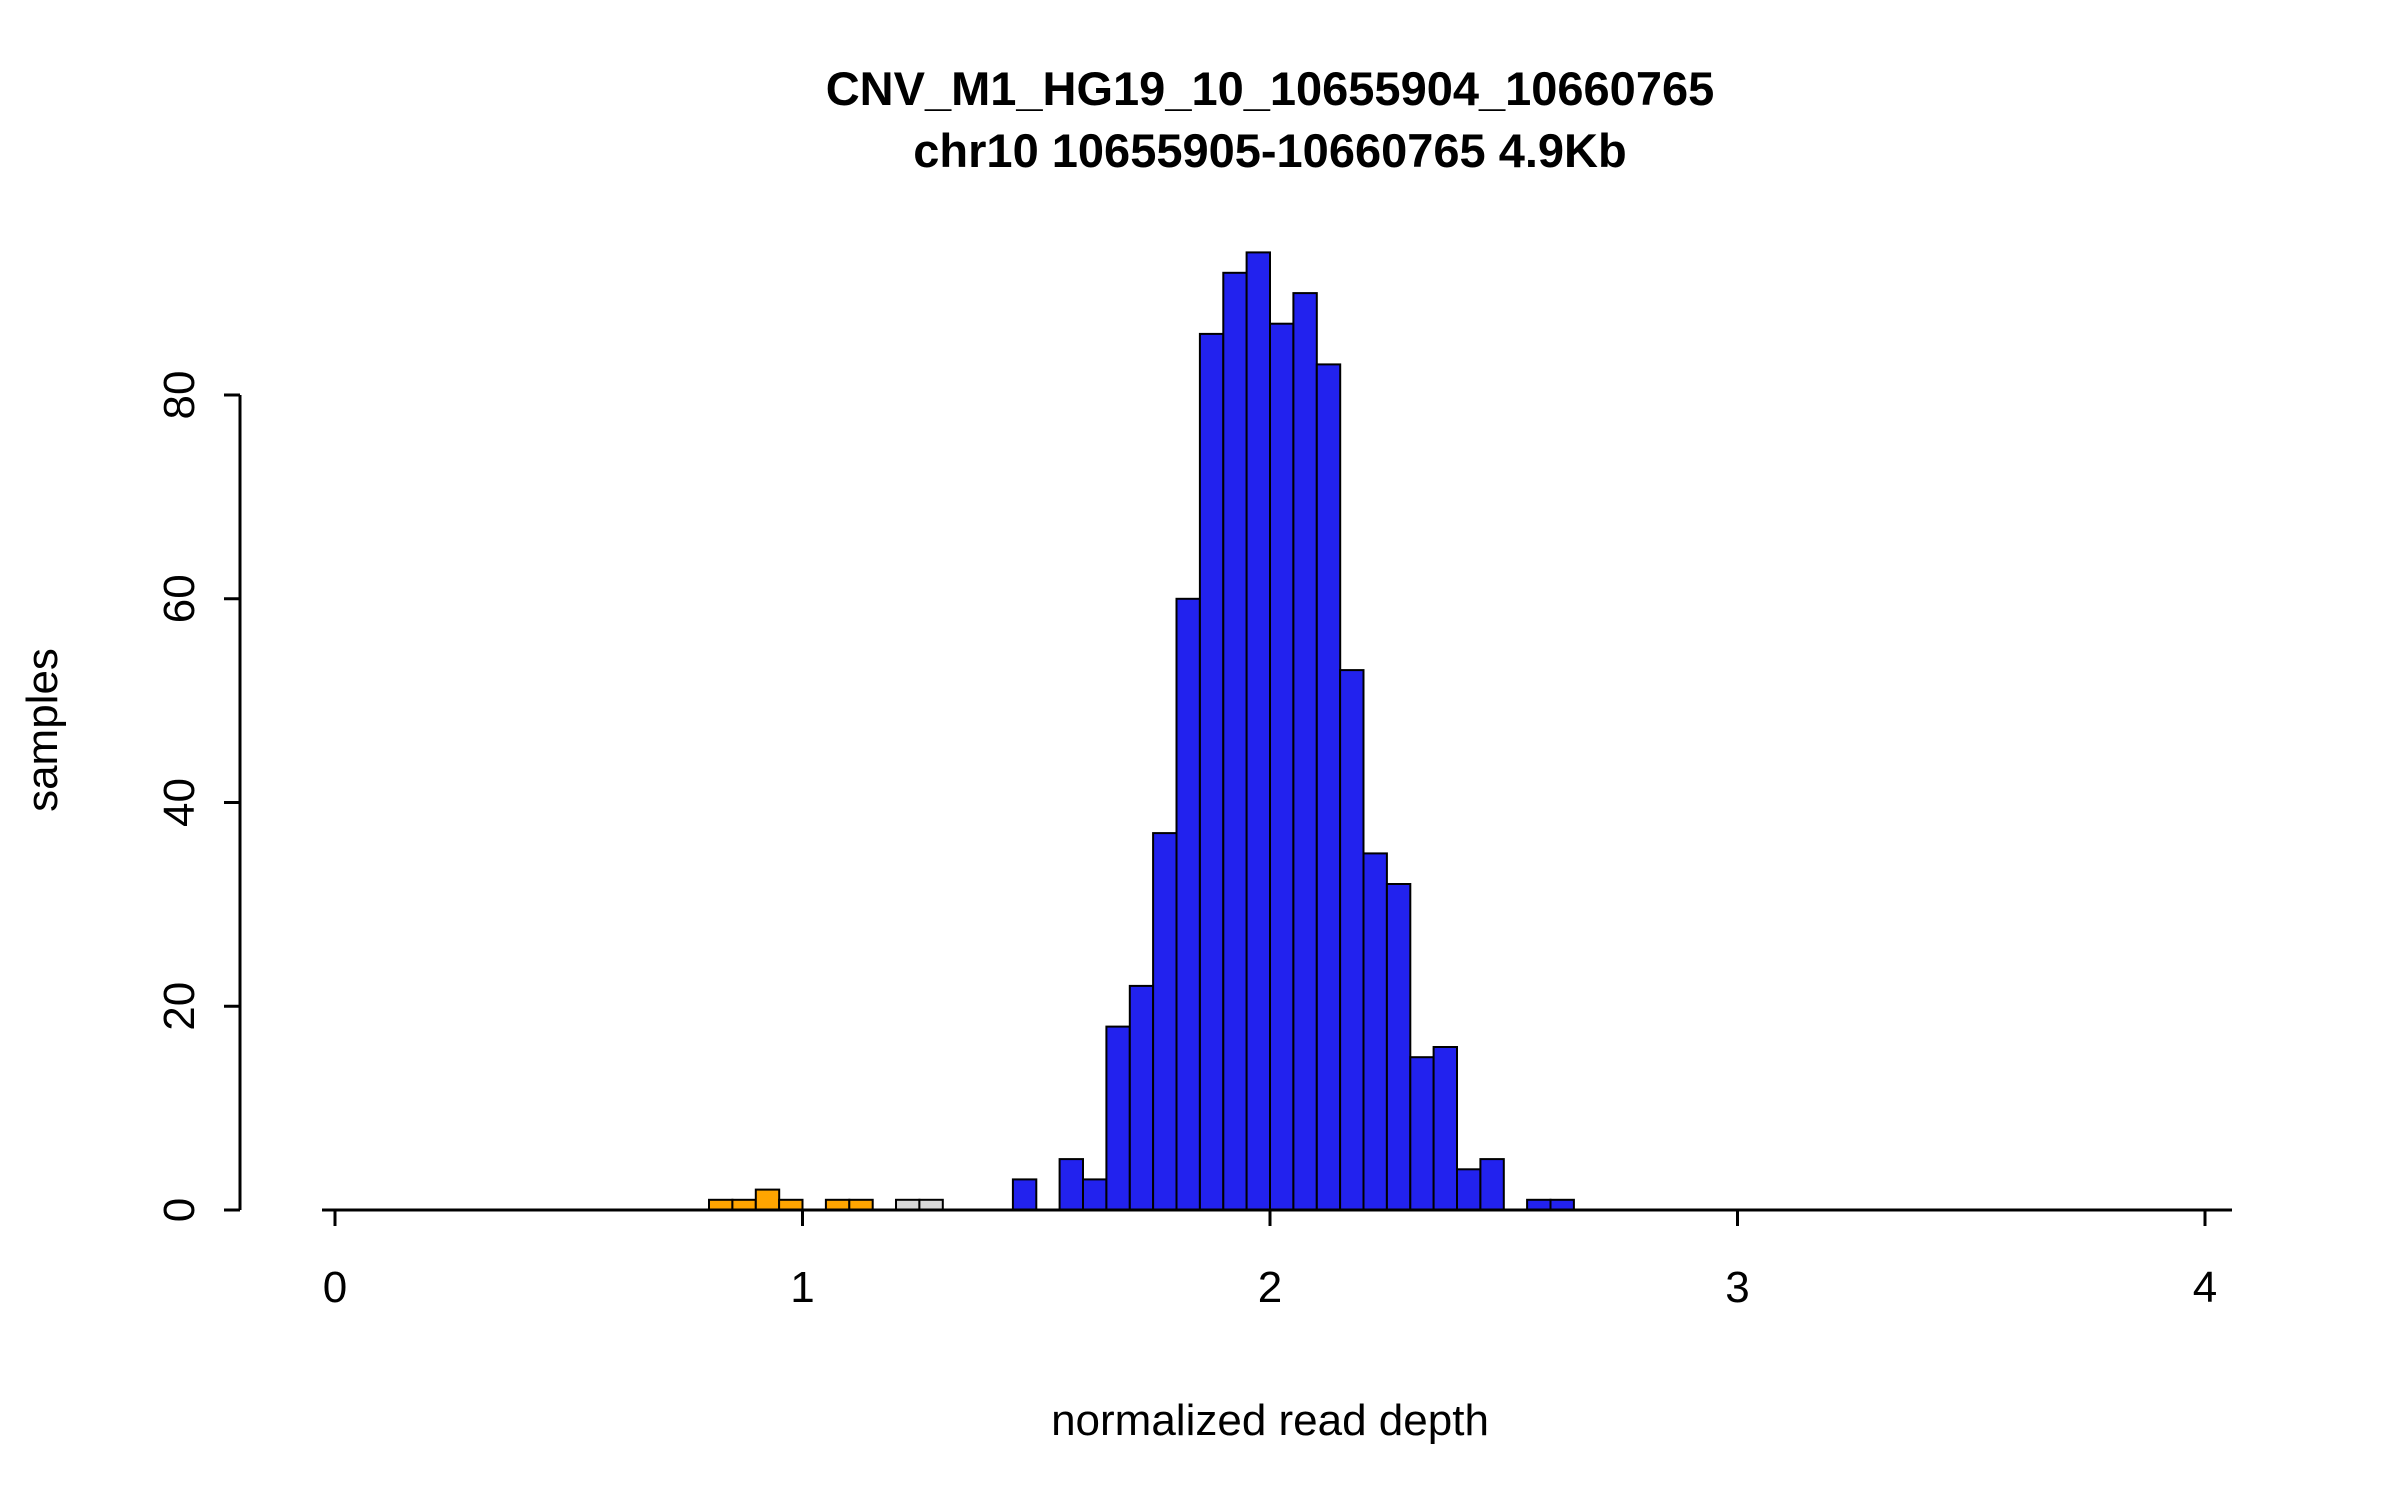  Describe the element at coordinates (179, 802) in the screenshot. I see `y-tick-label: 40` at that location.